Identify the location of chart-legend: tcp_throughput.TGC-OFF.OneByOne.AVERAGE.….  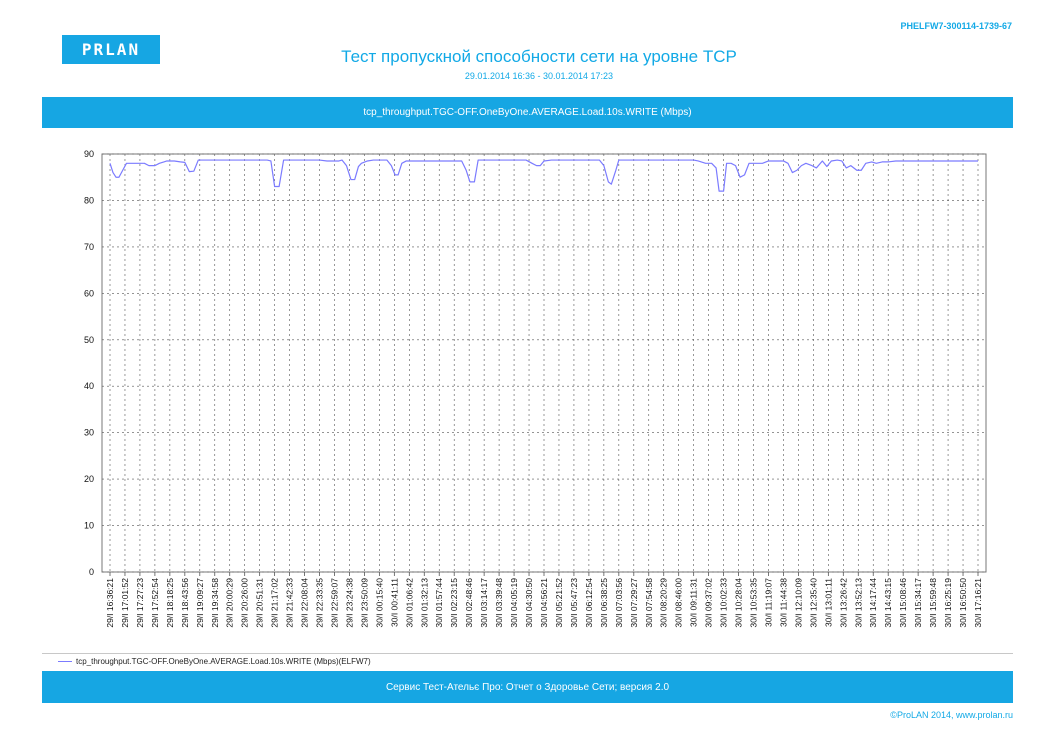
(527, 661).